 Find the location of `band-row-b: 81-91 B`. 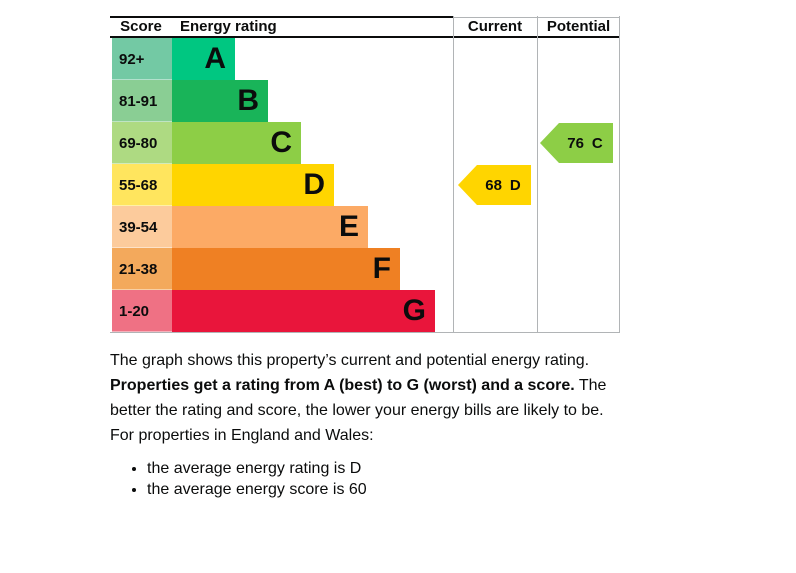

band-row-b: 81-91 B is located at coordinates (365, 101).